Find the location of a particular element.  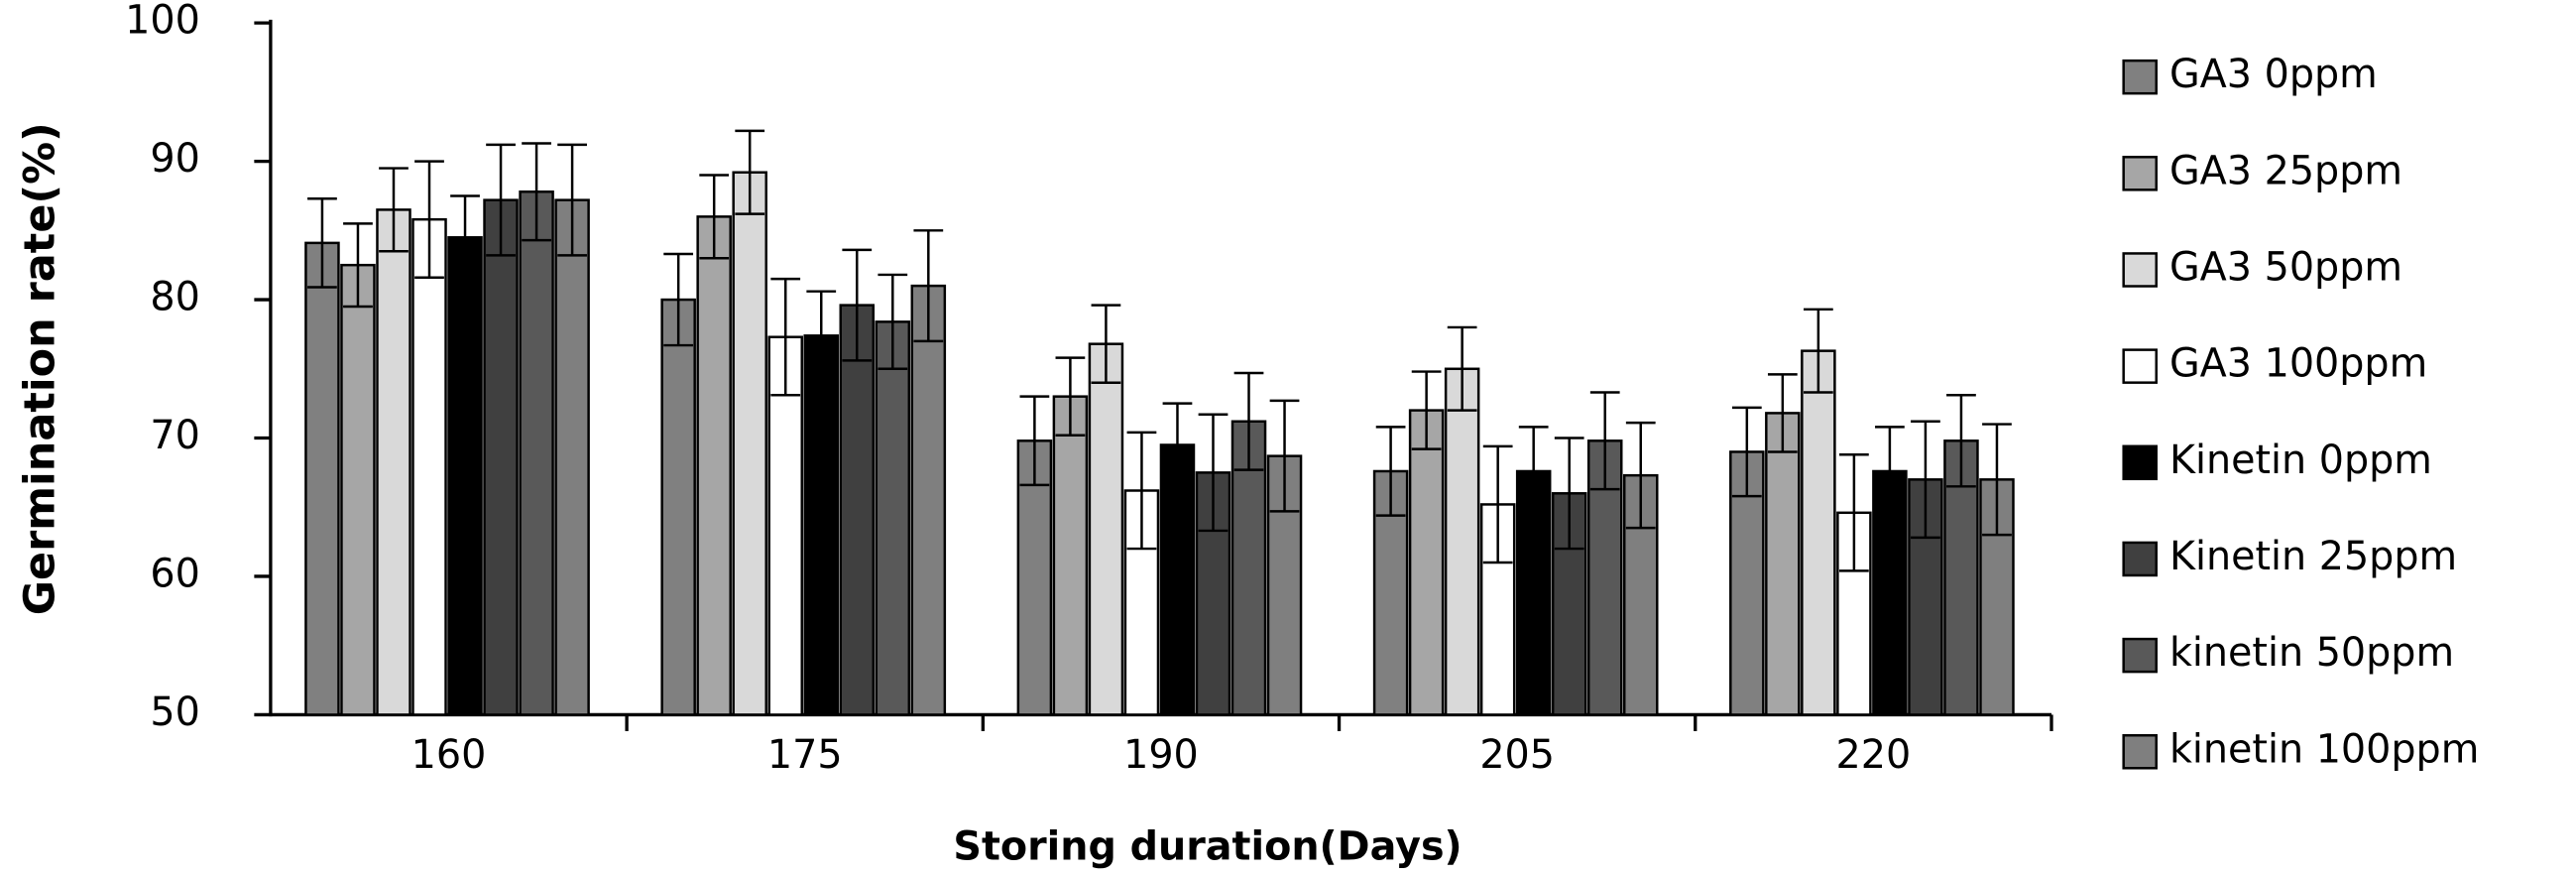

x-tick-label: 205 is located at coordinates (1517, 755).